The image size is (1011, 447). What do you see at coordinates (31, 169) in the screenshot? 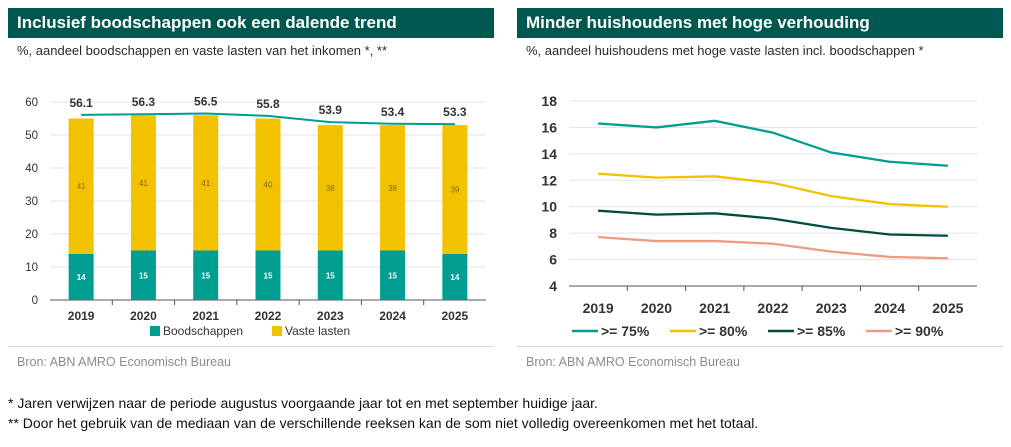
I see `y-tick-label: 40` at bounding box center [31, 169].